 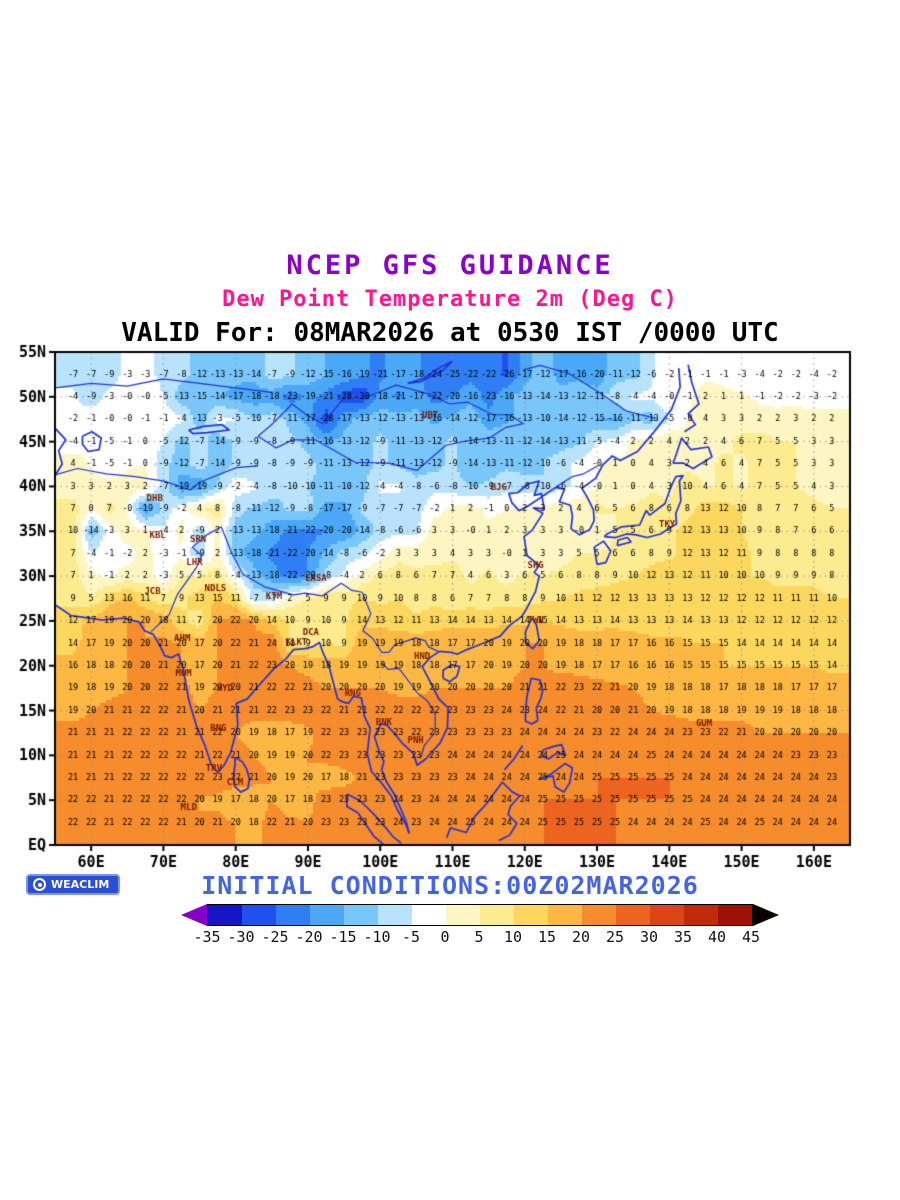 What do you see at coordinates (450, 885) in the screenshot?
I see `initial-conditions-label: INITIAL CONDITIONS:00Z02MAR2026` at bounding box center [450, 885].